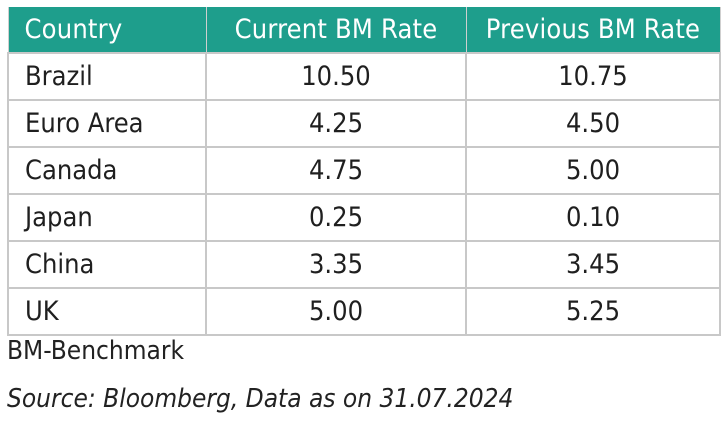  What do you see at coordinates (593, 264) in the screenshot?
I see `previous-rate-cell: 3.45` at bounding box center [593, 264].